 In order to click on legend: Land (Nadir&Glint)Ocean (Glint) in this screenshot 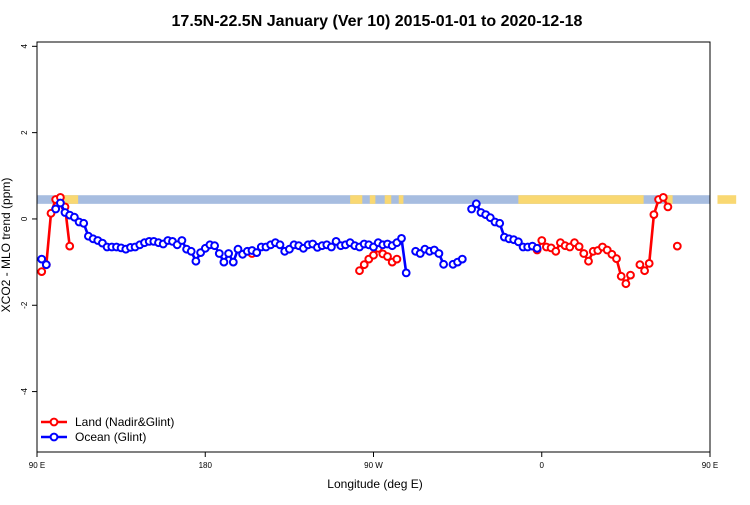, I will do `click(107, 429)`.